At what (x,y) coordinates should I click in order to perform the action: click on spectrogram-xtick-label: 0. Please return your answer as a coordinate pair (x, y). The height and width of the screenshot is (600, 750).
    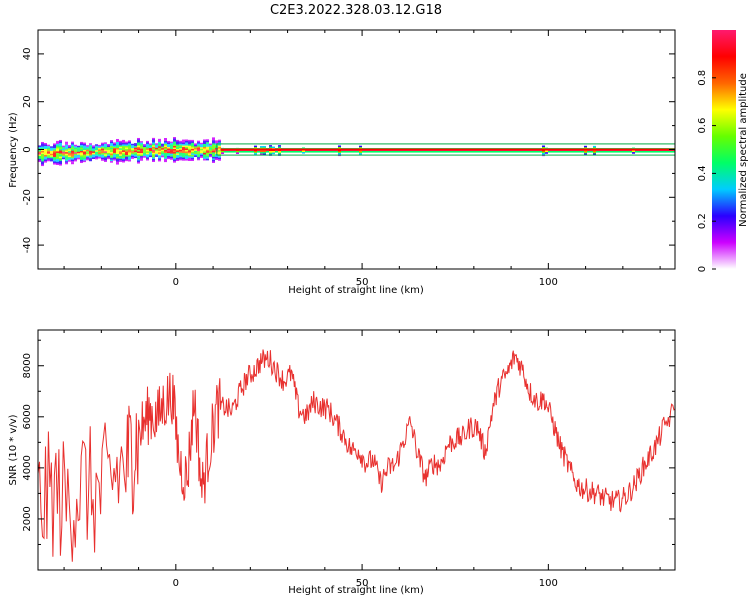
    Looking at the image, I should click on (176, 282).